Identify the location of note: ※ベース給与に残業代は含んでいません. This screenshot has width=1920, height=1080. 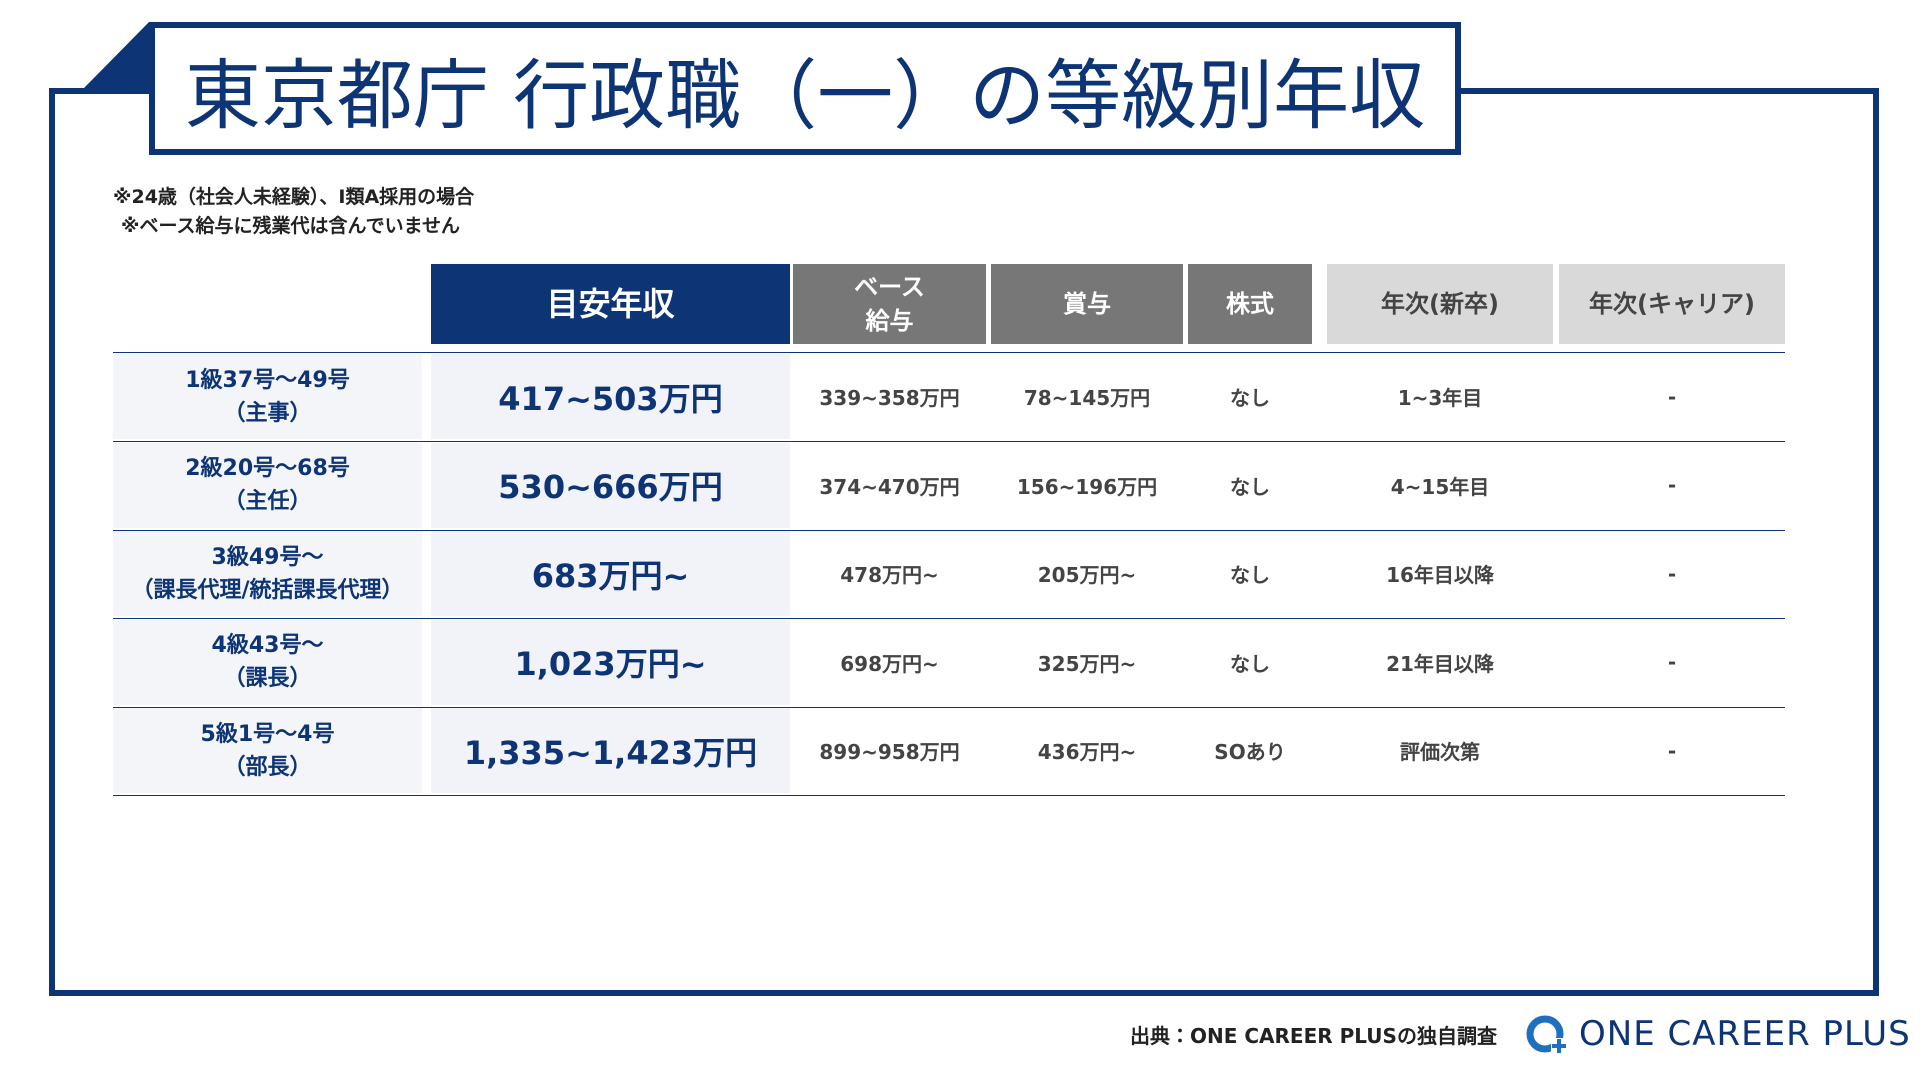
(291, 226).